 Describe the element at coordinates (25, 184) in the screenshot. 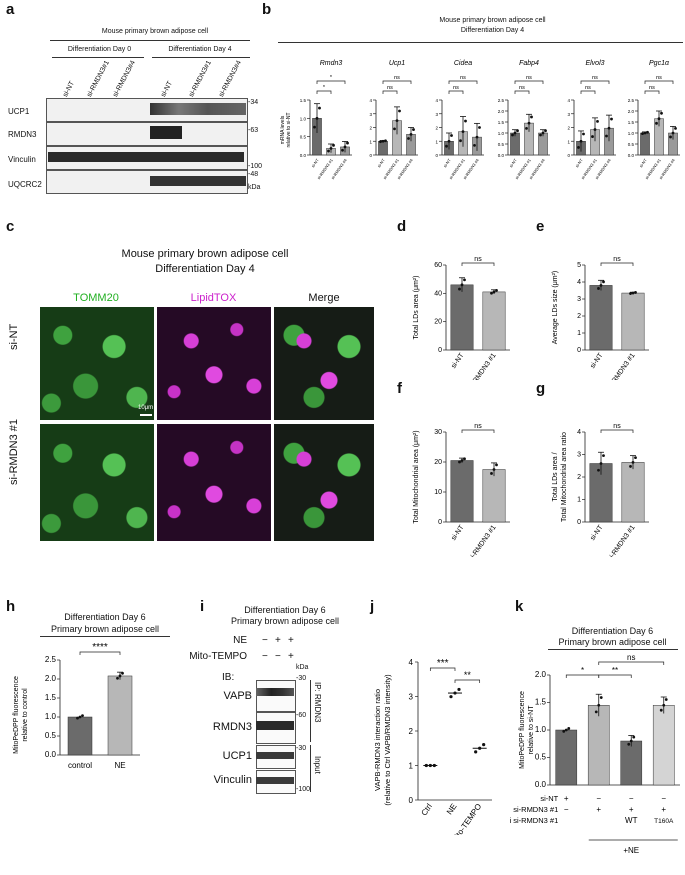

I see `panel-a-row-uqcrc2: UQCRC2` at that location.